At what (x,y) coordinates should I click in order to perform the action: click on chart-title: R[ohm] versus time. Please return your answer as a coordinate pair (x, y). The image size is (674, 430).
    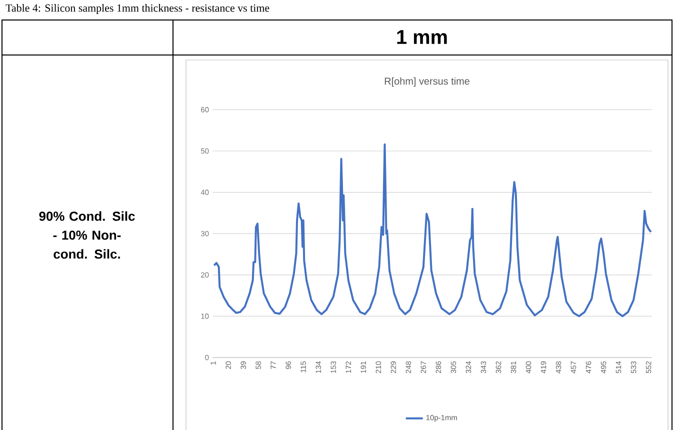
    Looking at the image, I should click on (427, 82).